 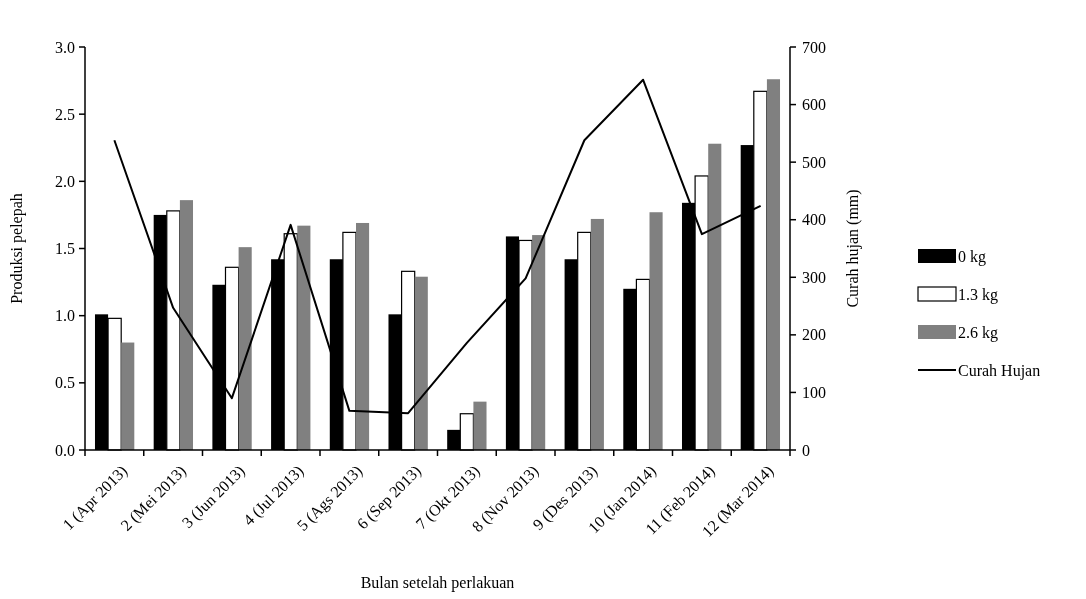 What do you see at coordinates (978, 332) in the screenshot?
I see `legend-label: 2.6 kg` at bounding box center [978, 332].